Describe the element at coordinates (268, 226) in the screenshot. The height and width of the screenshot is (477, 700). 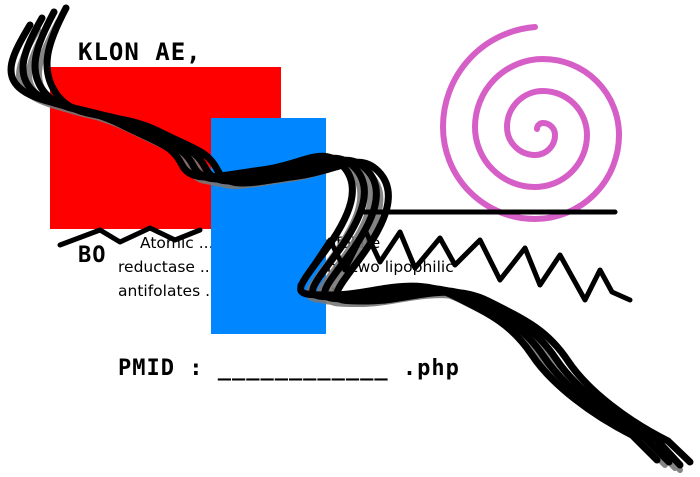
I see `blue-block` at that location.